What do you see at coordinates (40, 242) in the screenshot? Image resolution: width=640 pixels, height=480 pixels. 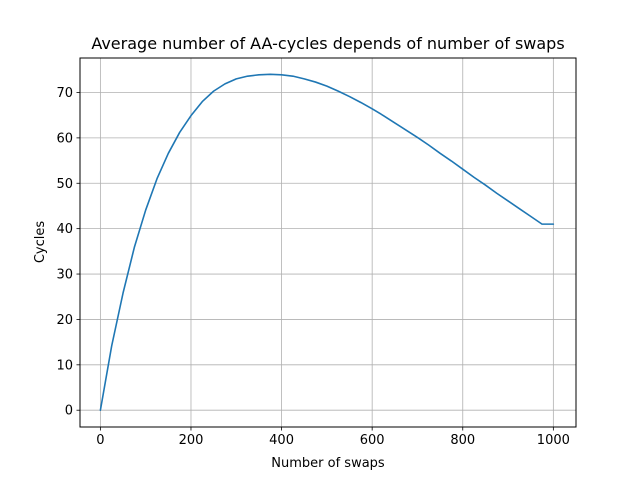 I see `y-axis-label: Cycles` at bounding box center [40, 242].